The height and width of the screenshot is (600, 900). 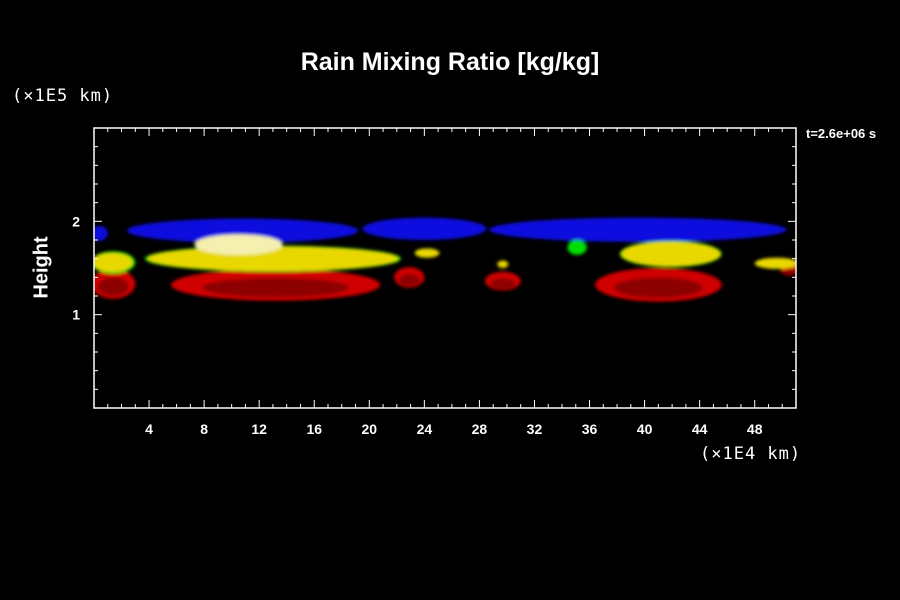 What do you see at coordinates (577, 247) in the screenshot?
I see `region-green` at bounding box center [577, 247].